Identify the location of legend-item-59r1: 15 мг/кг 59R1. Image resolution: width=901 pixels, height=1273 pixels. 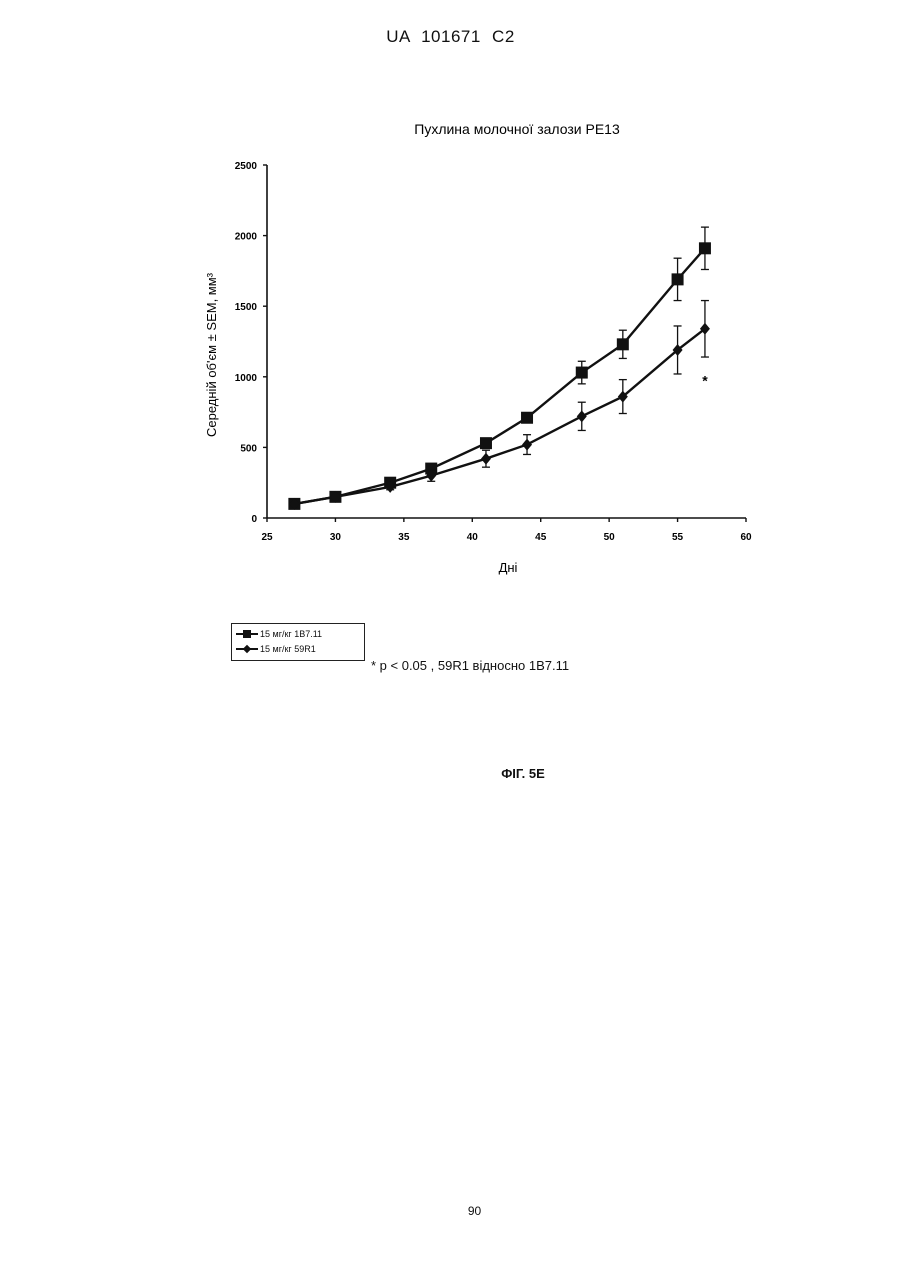
(276, 649).